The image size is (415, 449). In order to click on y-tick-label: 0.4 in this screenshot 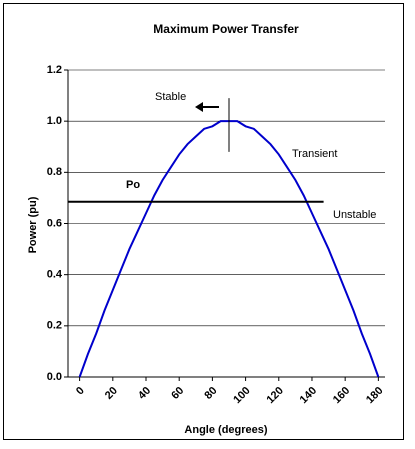, I will do `click(55, 275)`.